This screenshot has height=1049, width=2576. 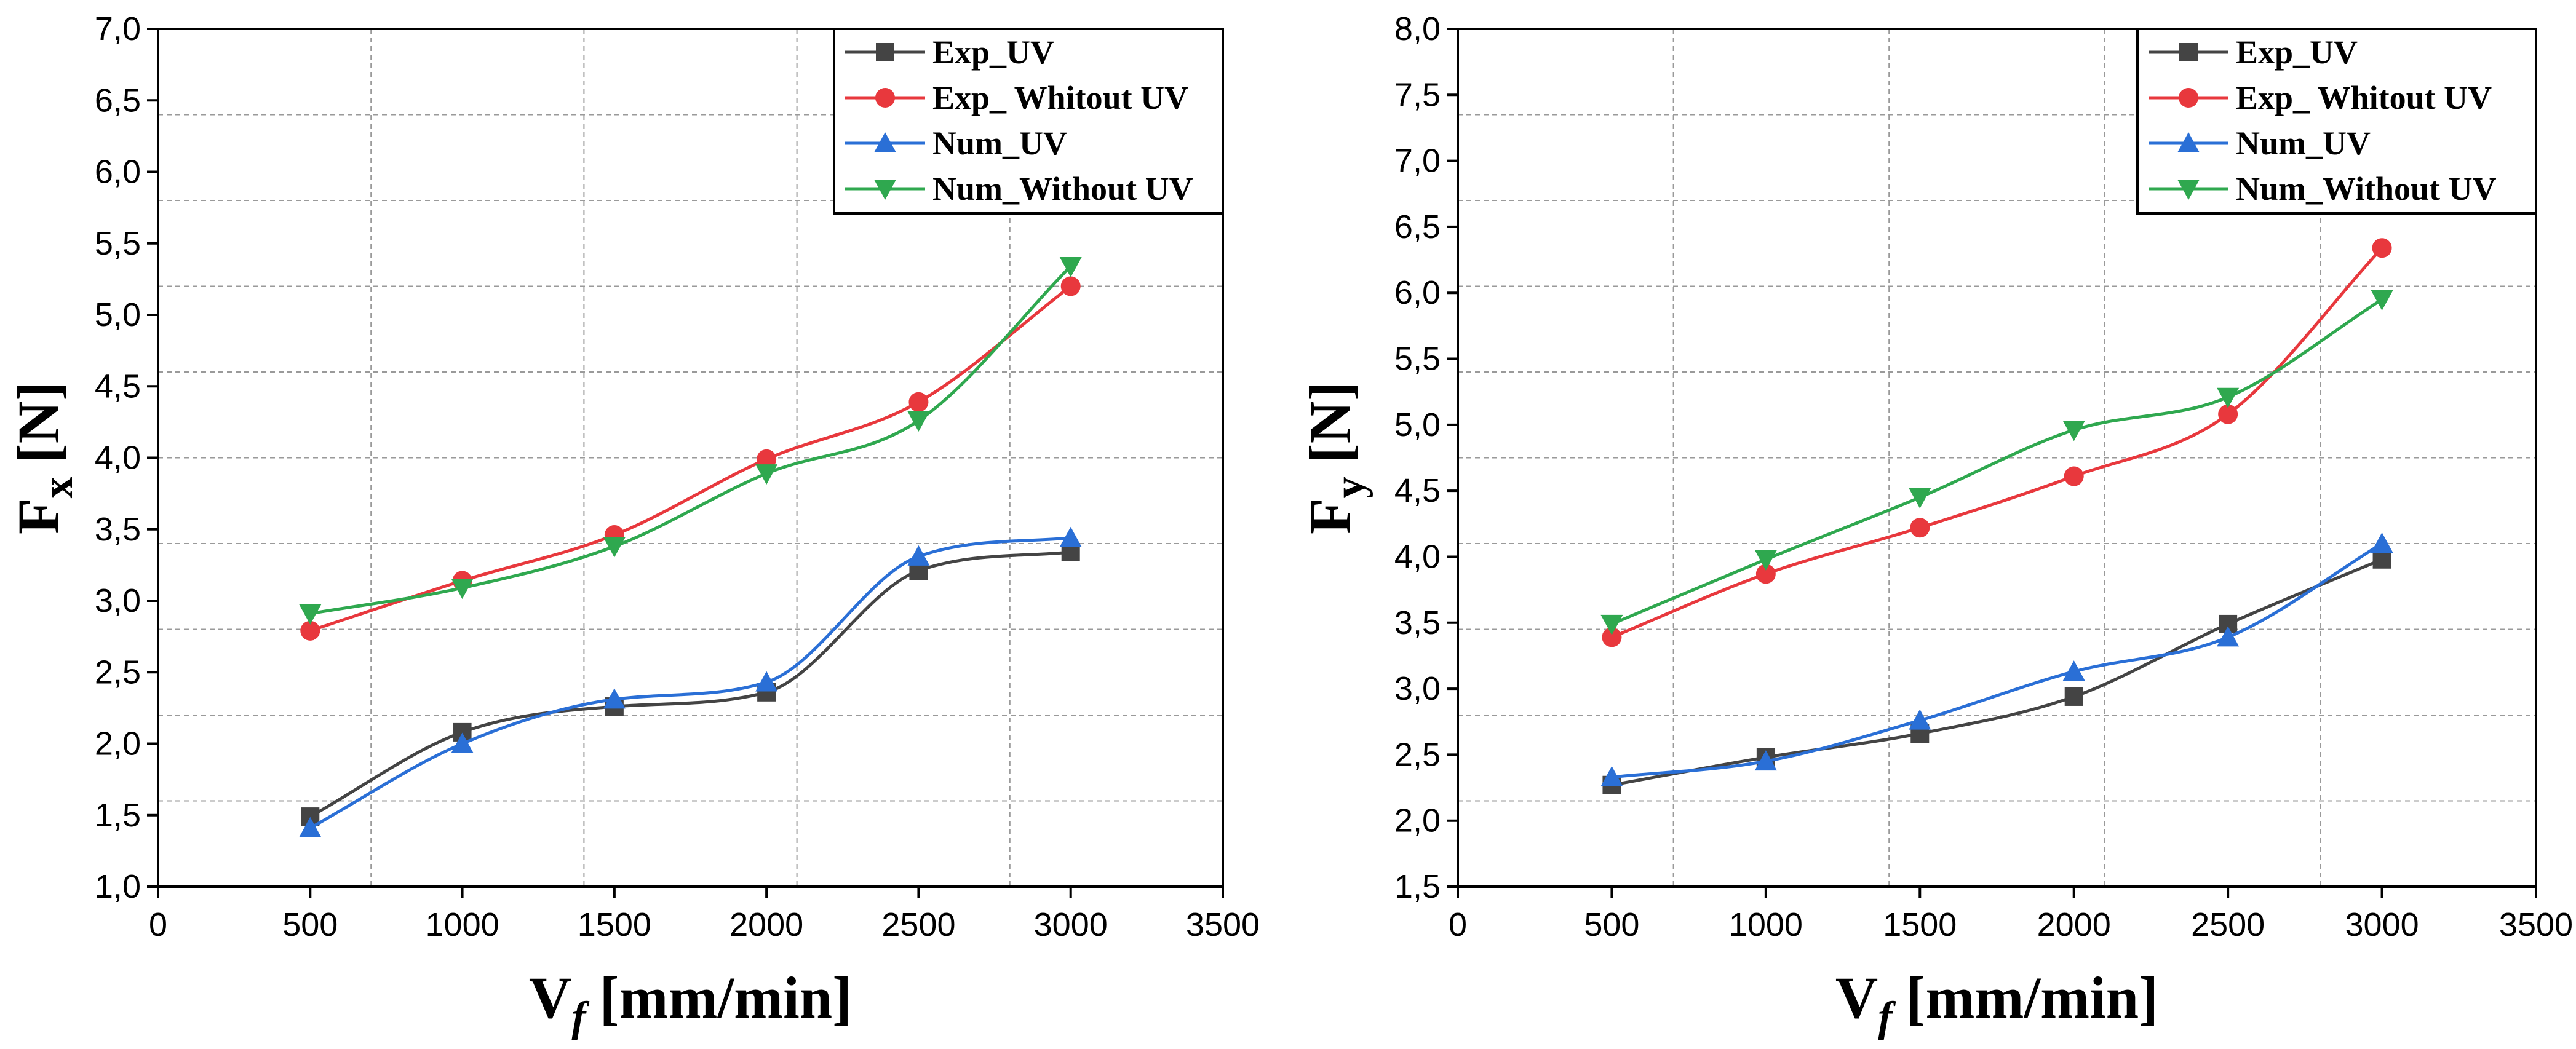 What do you see at coordinates (1417, 688) in the screenshot?
I see `y-tick-label-3: 3,0` at bounding box center [1417, 688].